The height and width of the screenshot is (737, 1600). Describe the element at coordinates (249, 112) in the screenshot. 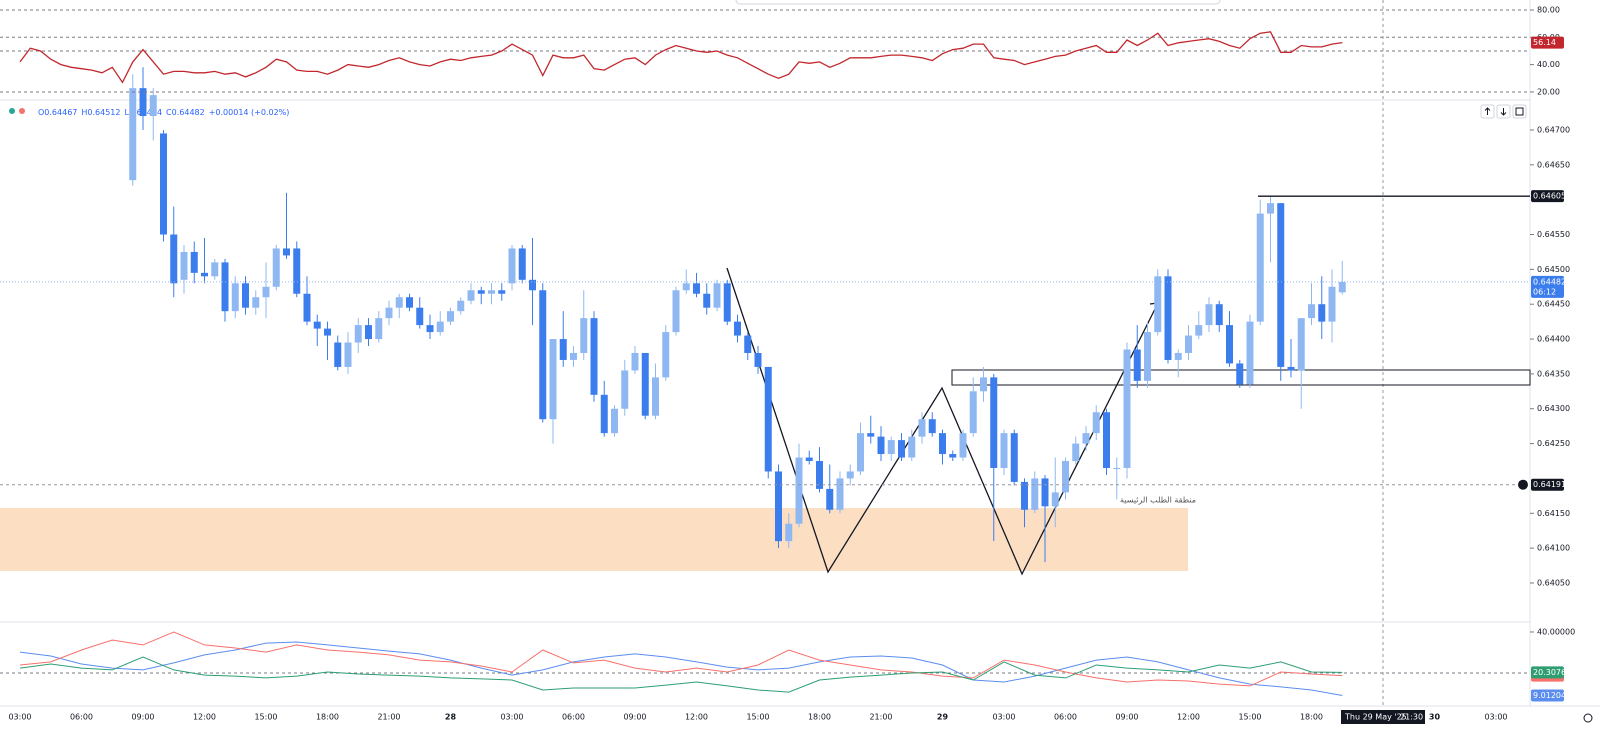

I see `legend-item: +0.00014 (+0.02%)` at that location.